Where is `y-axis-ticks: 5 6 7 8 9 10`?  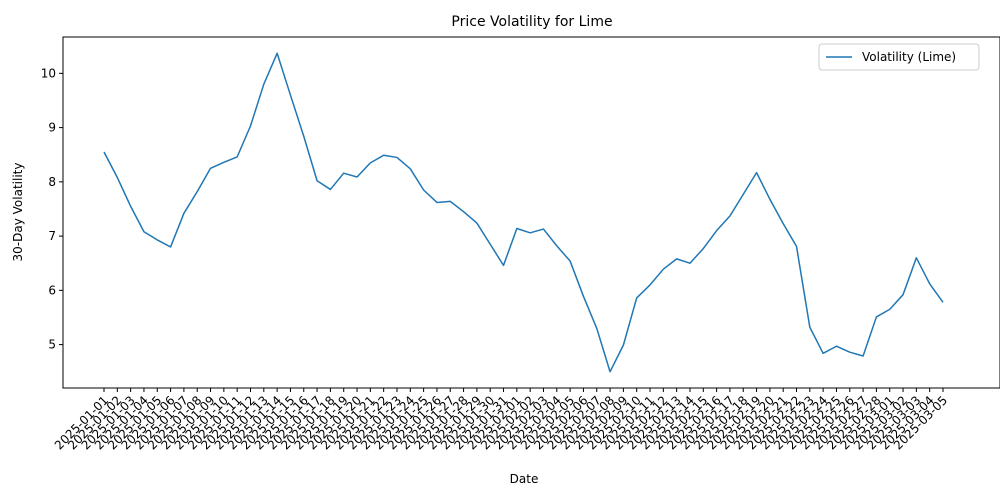 y-axis-ticks: 5 6 7 8 9 10 is located at coordinates (52, 209).